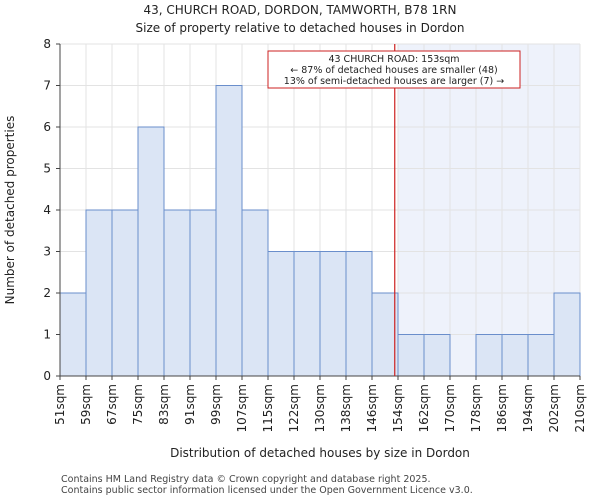  What do you see at coordinates (164, 404) in the screenshot?
I see `x-tick-label: 83sqm` at bounding box center [164, 404].